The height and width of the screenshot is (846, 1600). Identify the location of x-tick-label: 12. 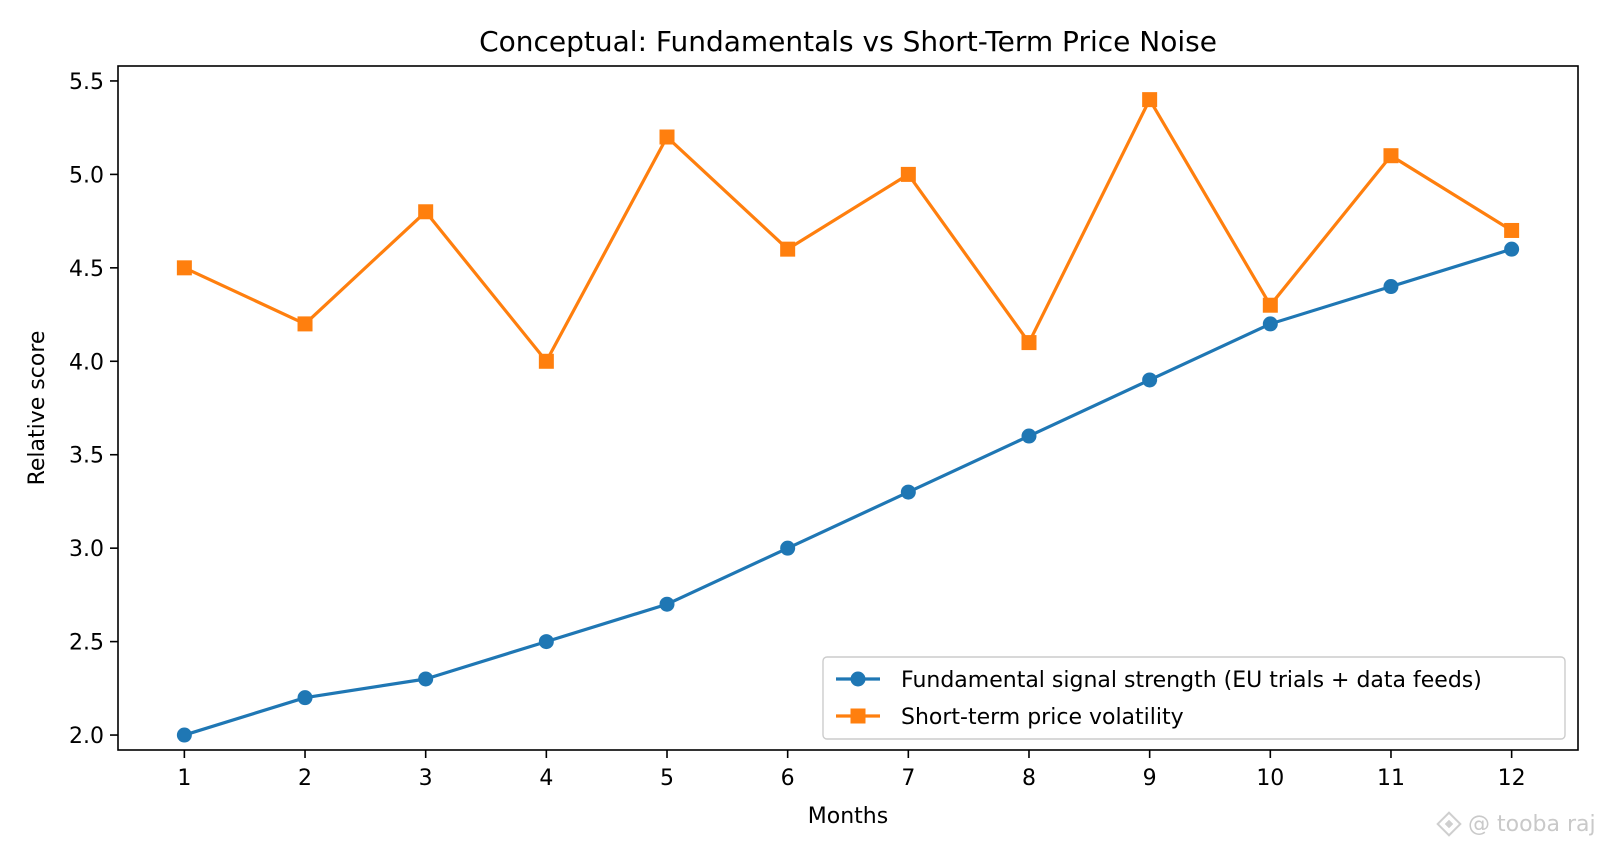
(1512, 778).